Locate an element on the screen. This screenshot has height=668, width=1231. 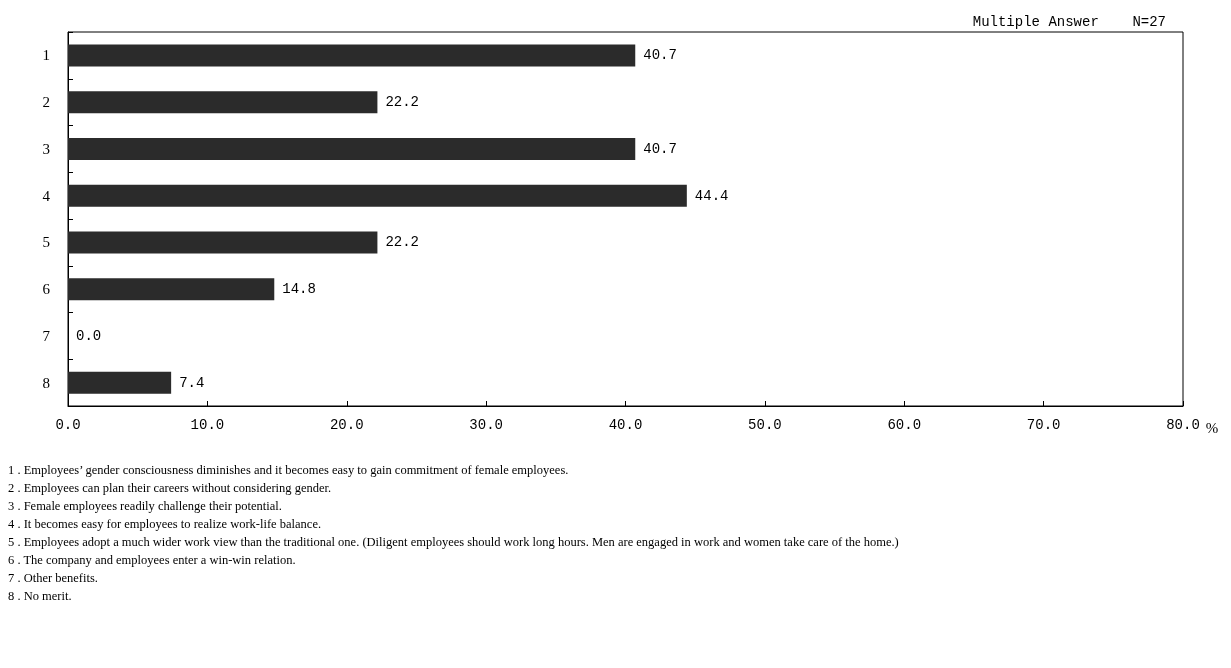
text: 4 . It becomes easy for employees to realize work-life balance. is located at coordinates (165, 523).